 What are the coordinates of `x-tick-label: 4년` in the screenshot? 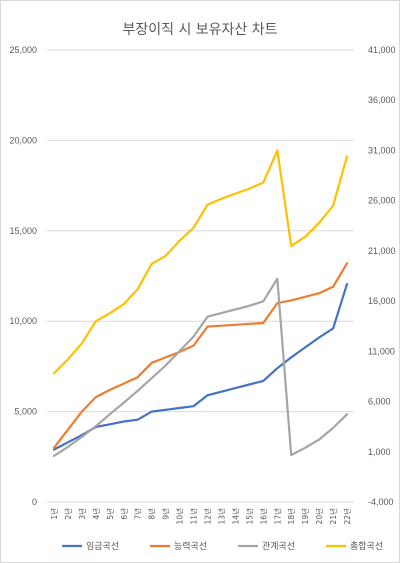 It's located at (96, 514).